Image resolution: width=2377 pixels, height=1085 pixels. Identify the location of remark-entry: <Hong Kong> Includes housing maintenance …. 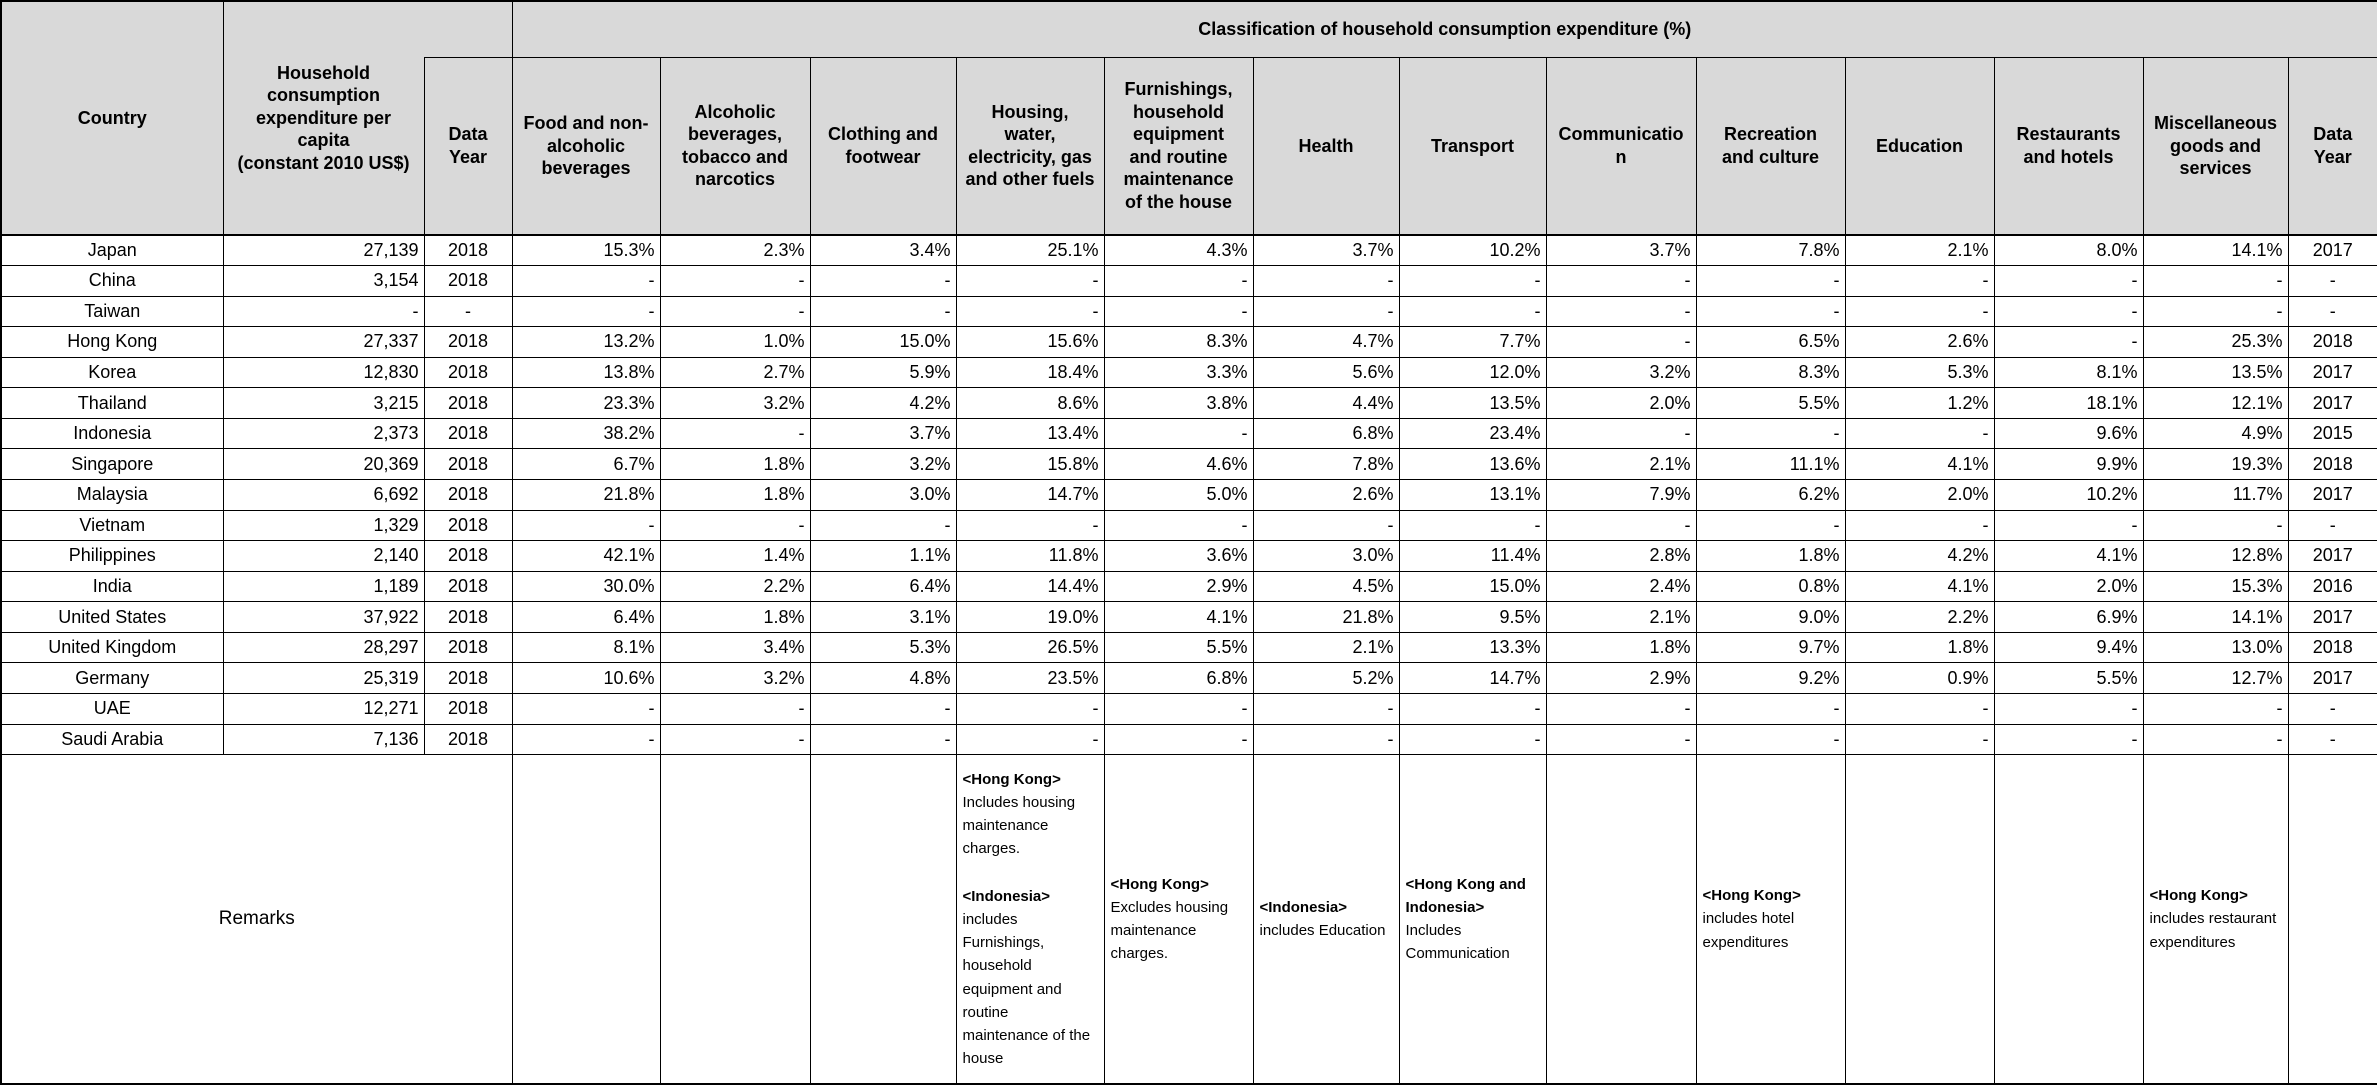
(1030, 814).